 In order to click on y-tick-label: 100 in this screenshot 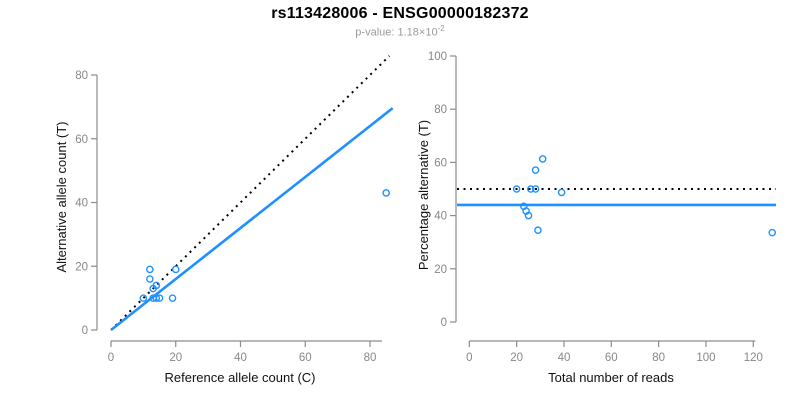, I will do `click(437, 57)`.